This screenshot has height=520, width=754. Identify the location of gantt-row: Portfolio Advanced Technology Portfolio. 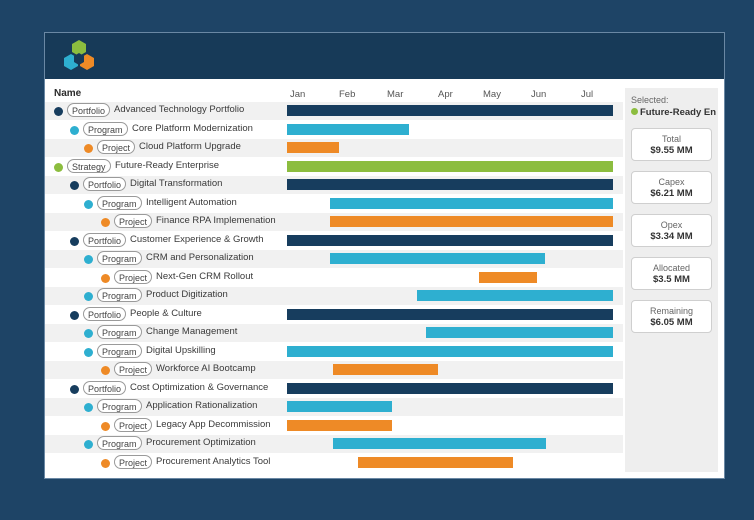
(334, 111).